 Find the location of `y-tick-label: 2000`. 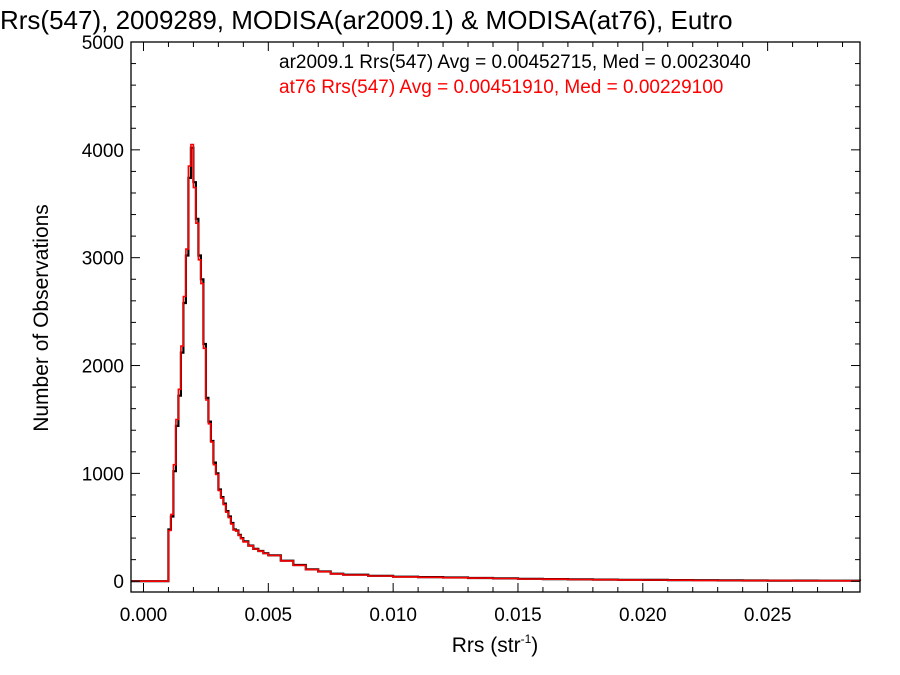

y-tick-label: 2000 is located at coordinates (103, 367).